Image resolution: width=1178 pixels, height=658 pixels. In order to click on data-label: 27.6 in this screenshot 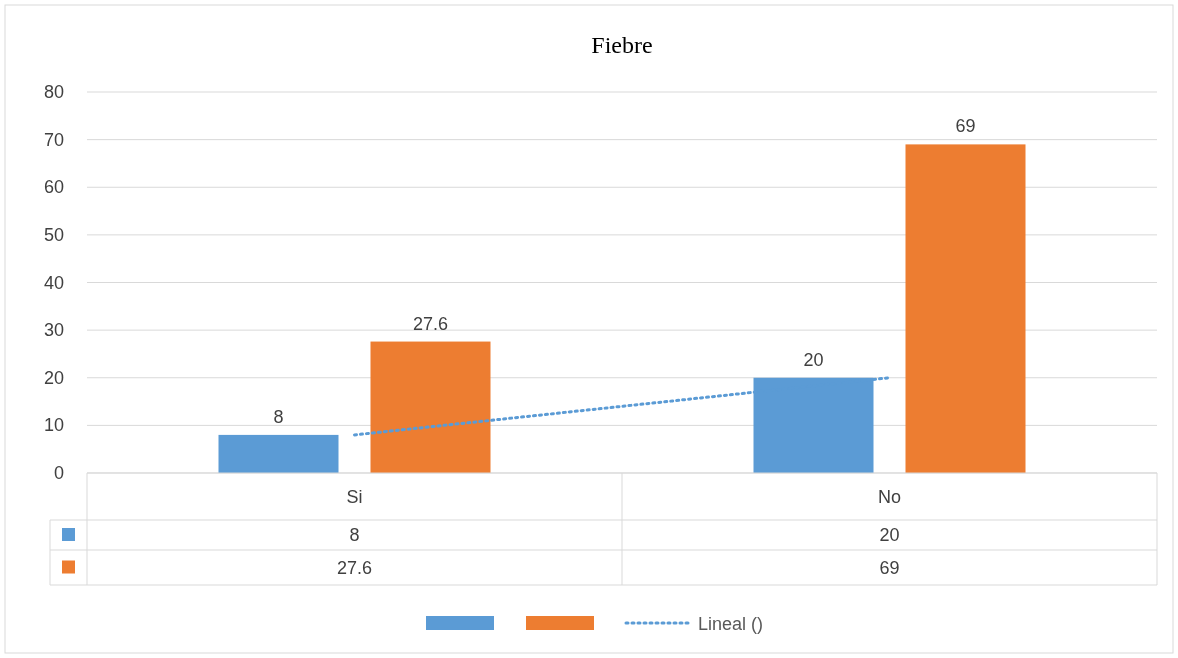, I will do `click(354, 567)`.